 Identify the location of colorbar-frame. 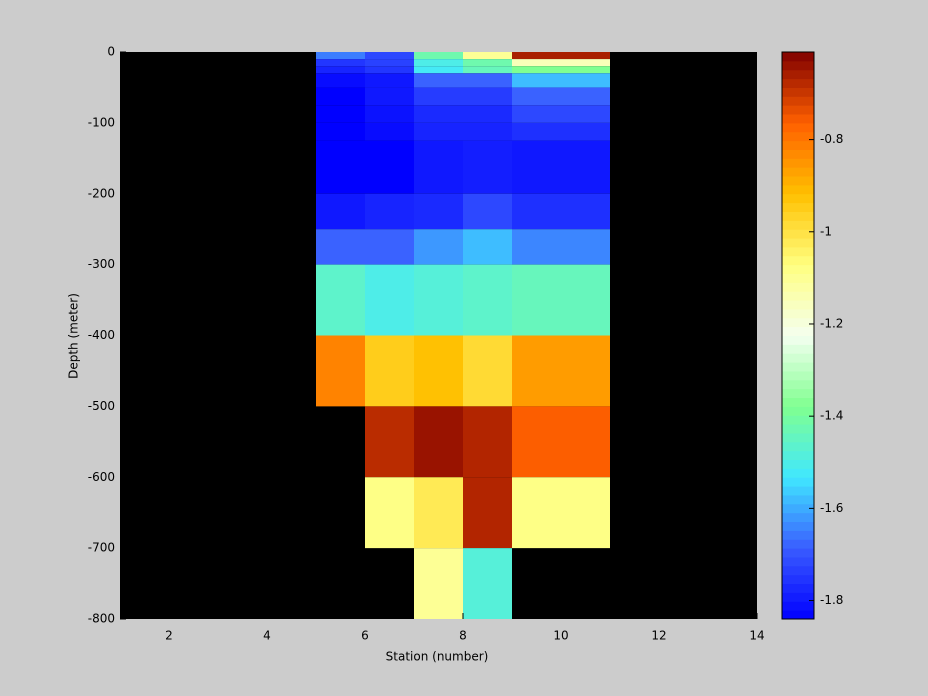
(798, 335).